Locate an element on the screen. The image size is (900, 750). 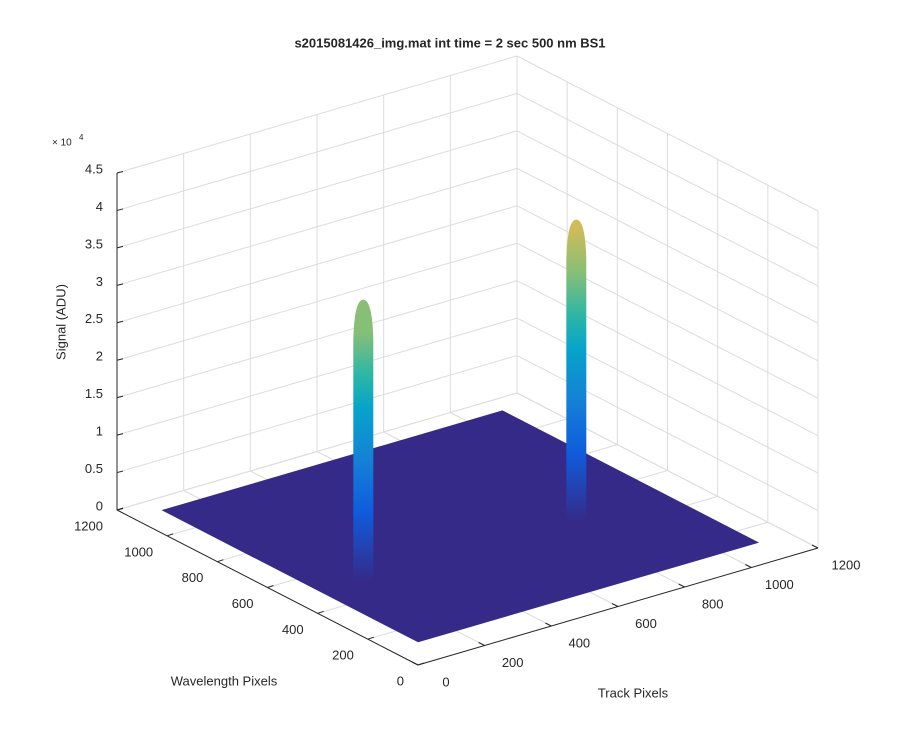
z-multiplier: × 10 is located at coordinates (62, 143).